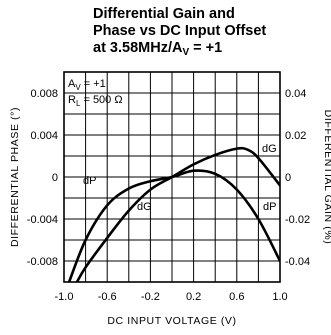 This screenshot has height=335, width=331. I want to click on av-sub: V, so click(78, 87).